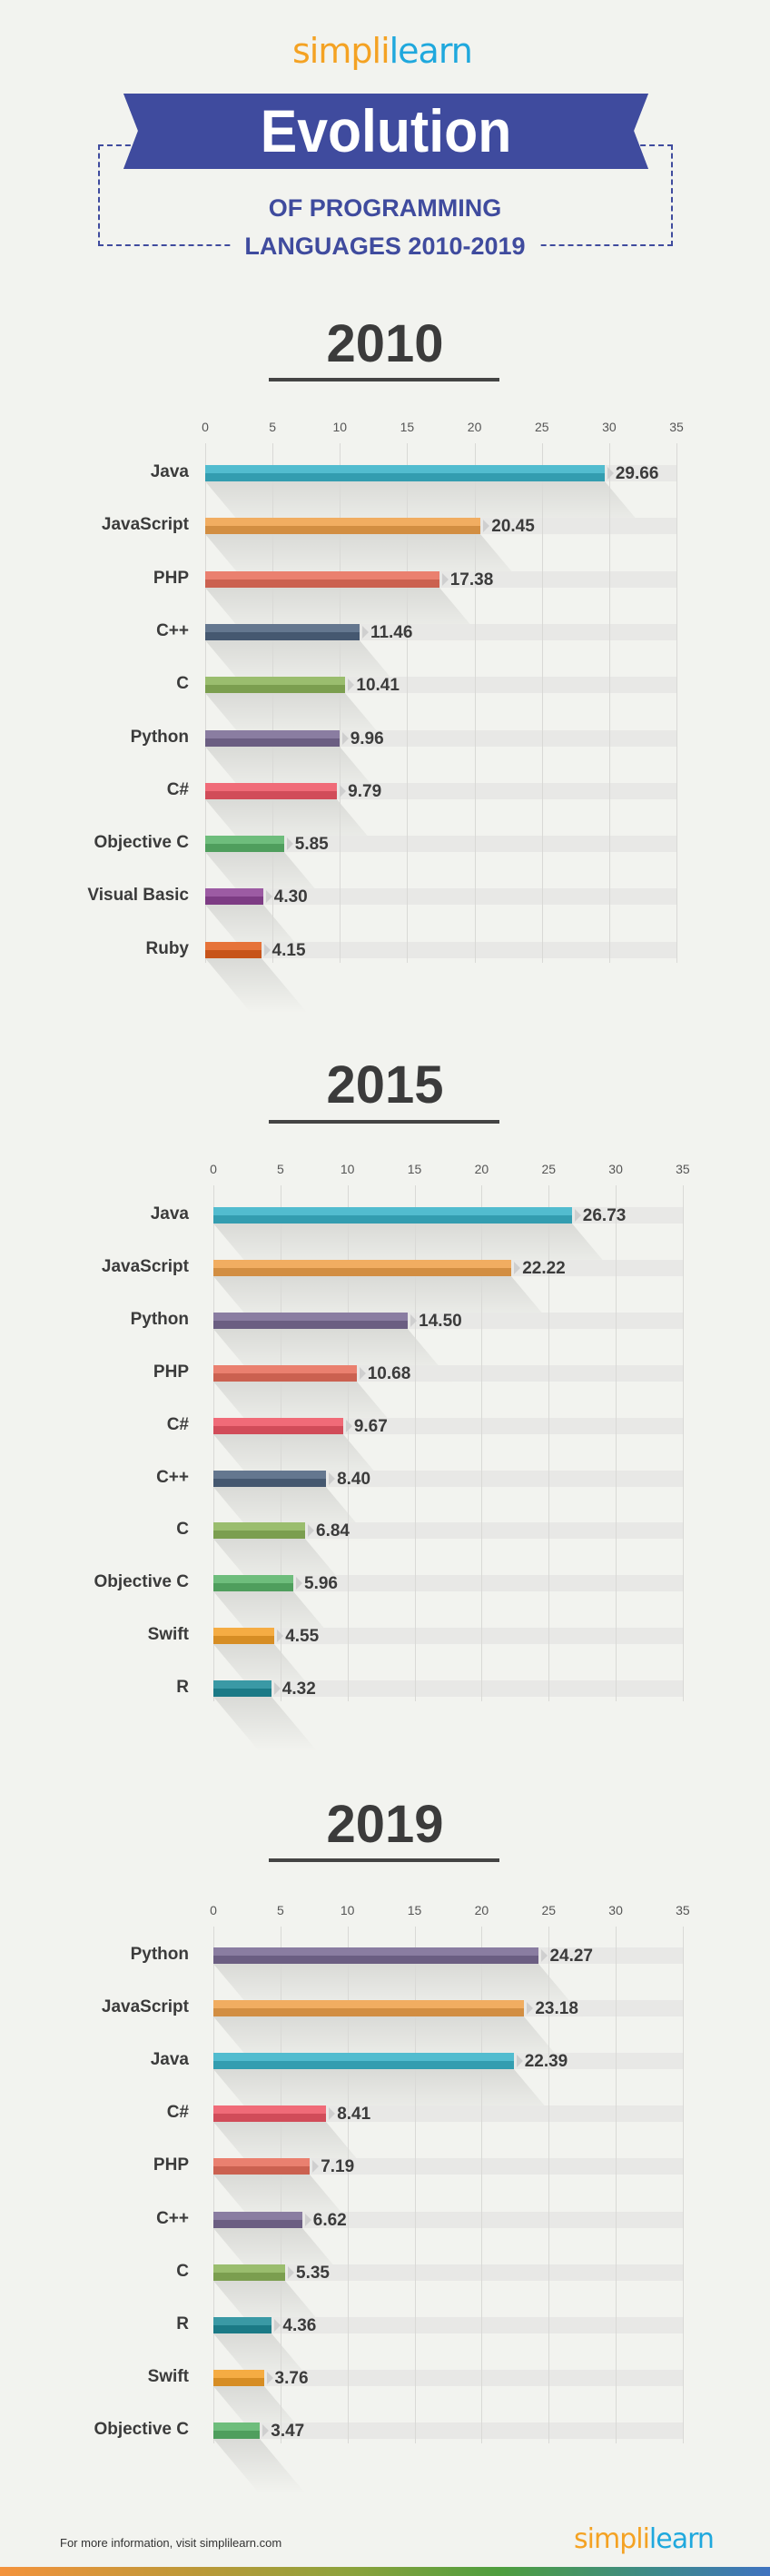 The image size is (770, 2576). What do you see at coordinates (436, 1321) in the screenshot?
I see `data-label: 14.50` at bounding box center [436, 1321].